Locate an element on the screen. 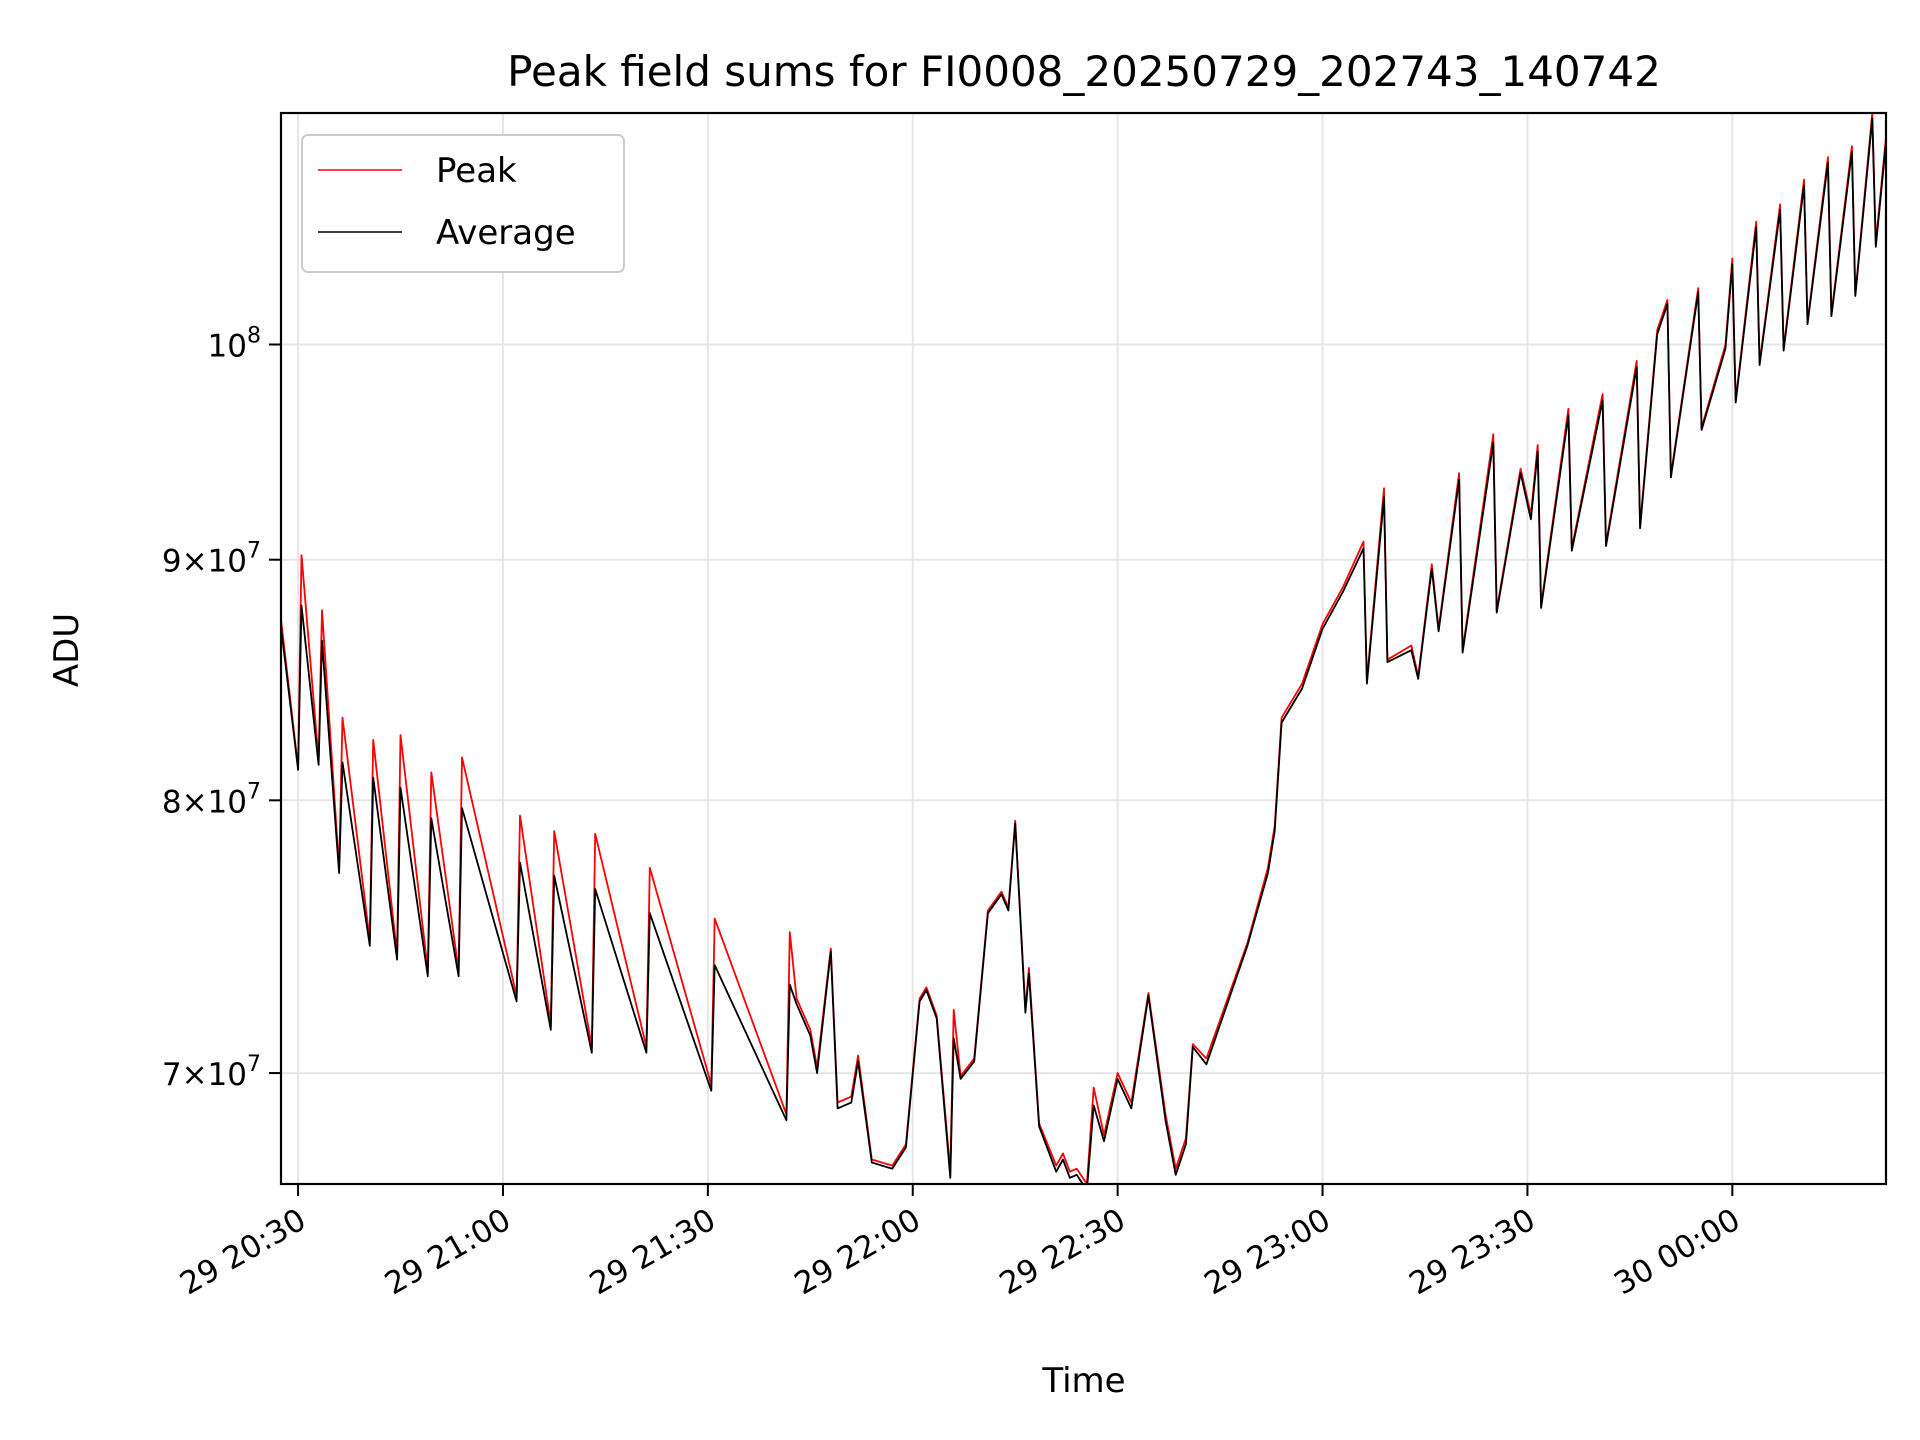 The width and height of the screenshot is (1920, 1440). legend: Peak Average is located at coordinates (463, 203).